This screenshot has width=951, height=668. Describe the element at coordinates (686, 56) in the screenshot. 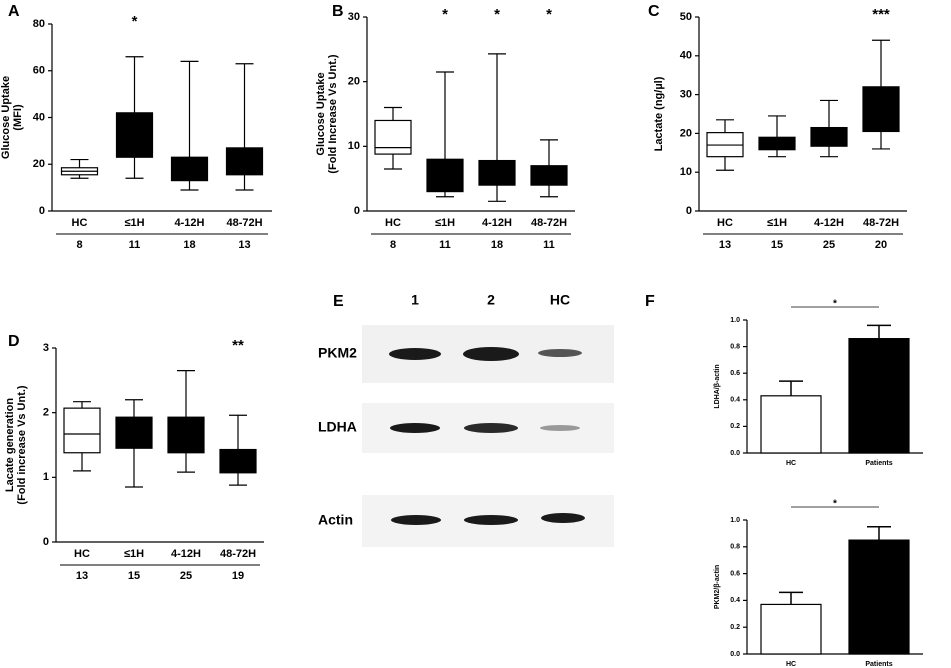

I see `y-tick-label: 40` at that location.